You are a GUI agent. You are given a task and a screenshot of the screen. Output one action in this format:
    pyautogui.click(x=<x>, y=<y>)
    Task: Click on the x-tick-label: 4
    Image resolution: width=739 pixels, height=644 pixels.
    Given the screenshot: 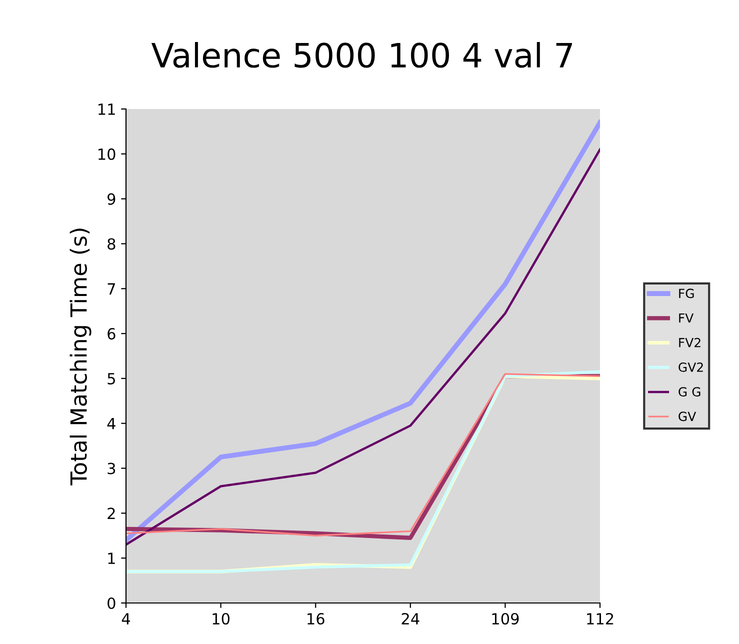 What is the action you would take?
    pyautogui.click(x=126, y=618)
    